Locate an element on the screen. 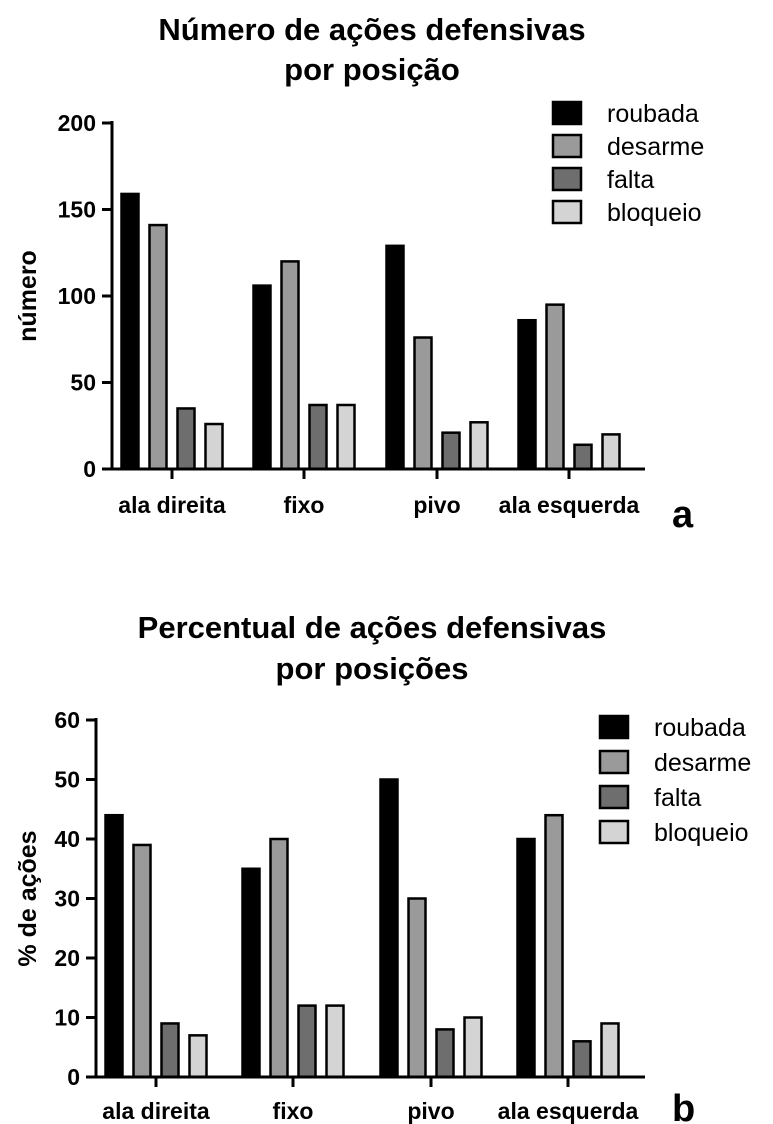  panel-label: b is located at coordinates (683, 1106).